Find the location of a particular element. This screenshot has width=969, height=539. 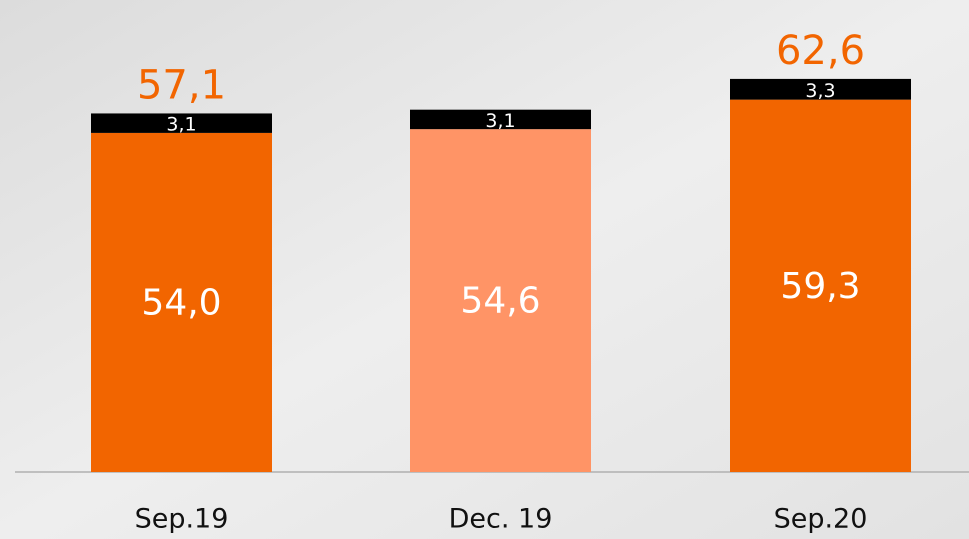

value-label: 3,3 is located at coordinates (820, 91).